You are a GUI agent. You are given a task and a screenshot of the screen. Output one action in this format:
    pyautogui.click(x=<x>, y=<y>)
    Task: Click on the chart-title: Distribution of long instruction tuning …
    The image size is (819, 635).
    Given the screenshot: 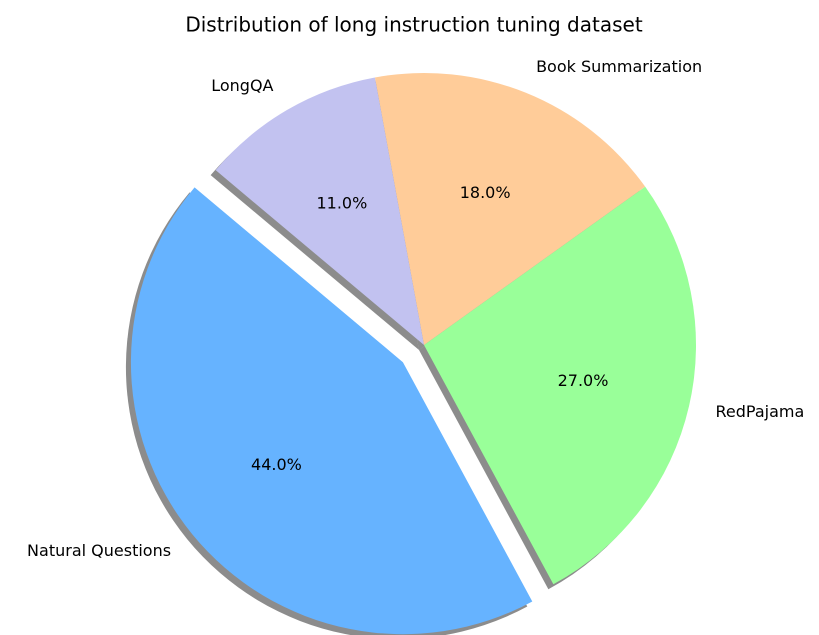 What is the action you would take?
    pyautogui.click(x=414, y=25)
    